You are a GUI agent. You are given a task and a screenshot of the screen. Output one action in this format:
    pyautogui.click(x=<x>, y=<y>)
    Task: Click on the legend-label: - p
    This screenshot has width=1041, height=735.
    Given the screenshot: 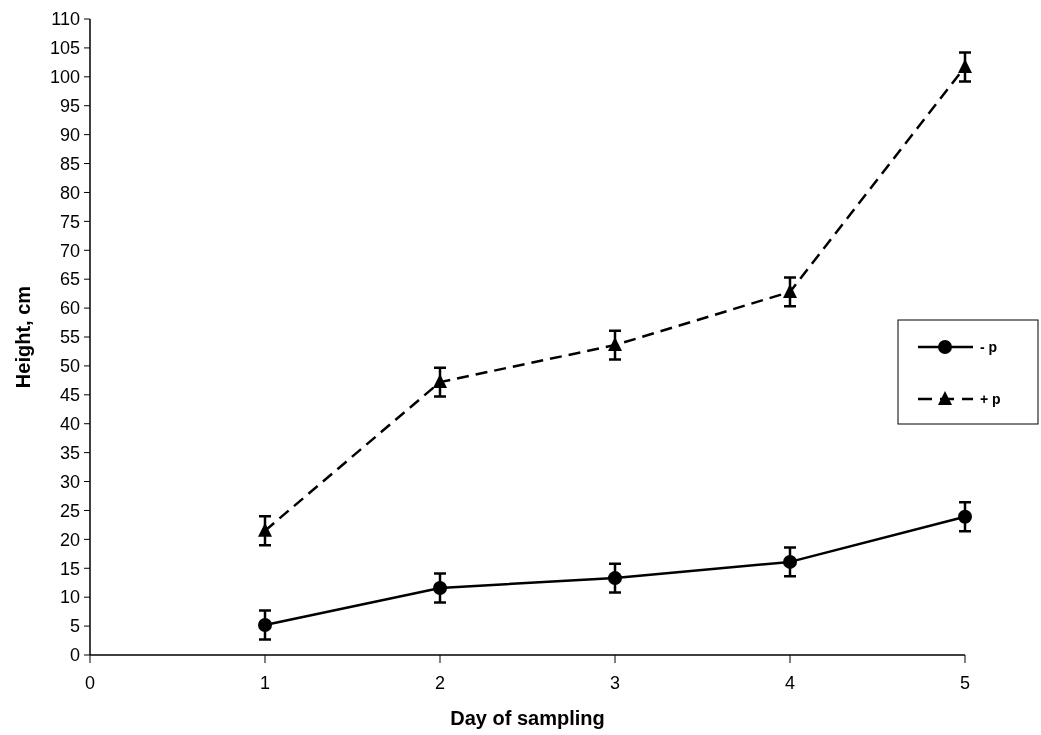 What is the action you would take?
    pyautogui.click(x=989, y=346)
    